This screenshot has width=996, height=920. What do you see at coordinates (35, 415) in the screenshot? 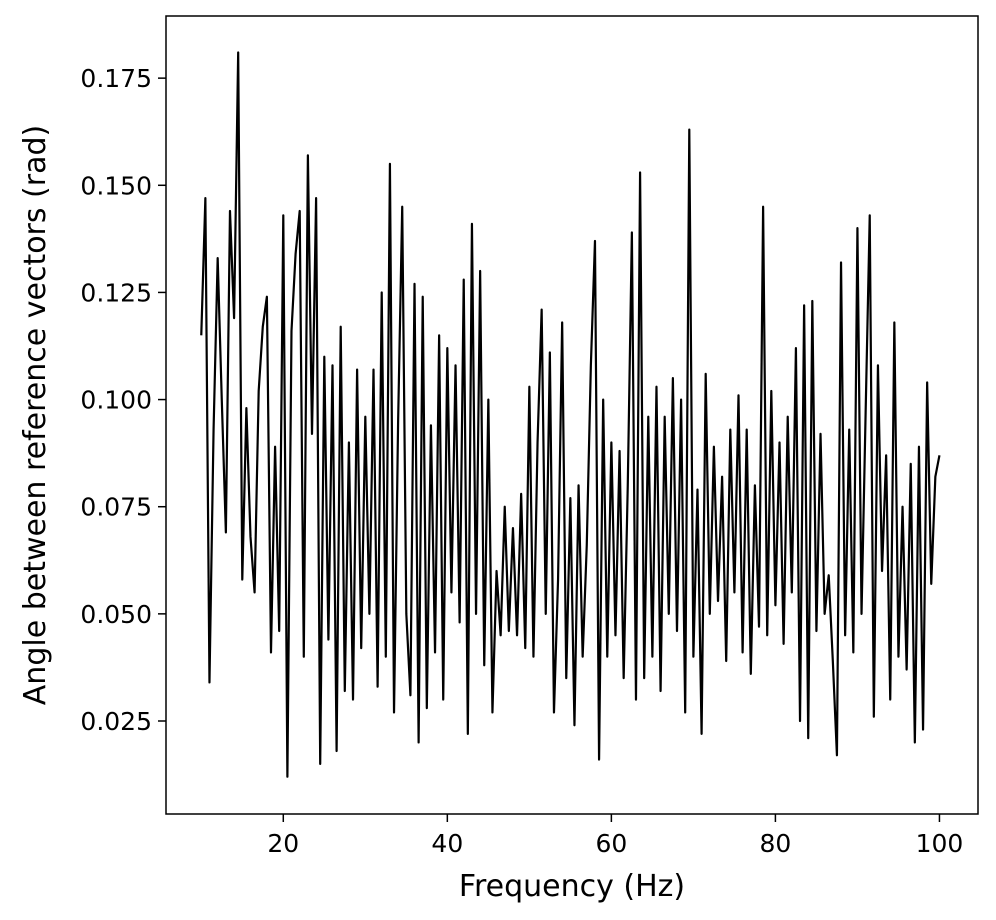
I see `y-axis-label: Angle between reference vectors (rad)` at bounding box center [35, 415].